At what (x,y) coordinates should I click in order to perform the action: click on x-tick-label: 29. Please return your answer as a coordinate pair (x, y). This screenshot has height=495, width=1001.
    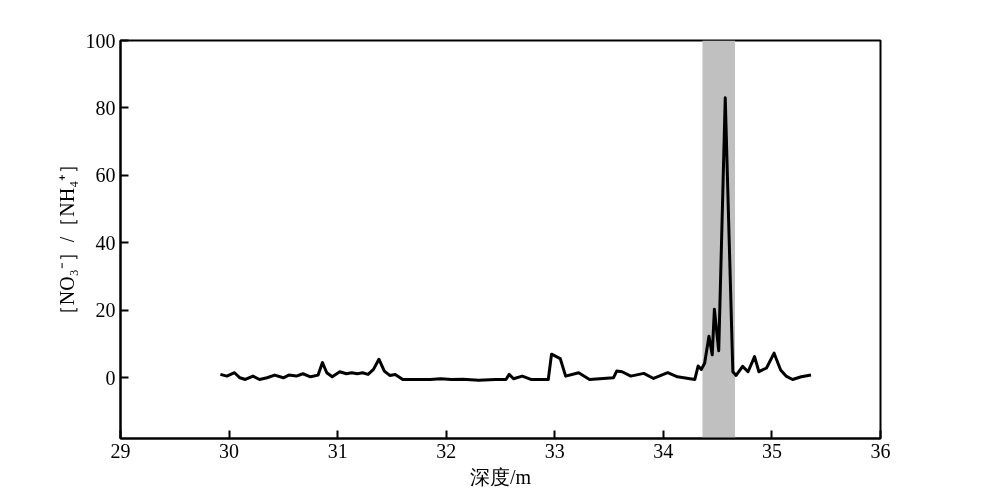
    Looking at the image, I should click on (120, 450).